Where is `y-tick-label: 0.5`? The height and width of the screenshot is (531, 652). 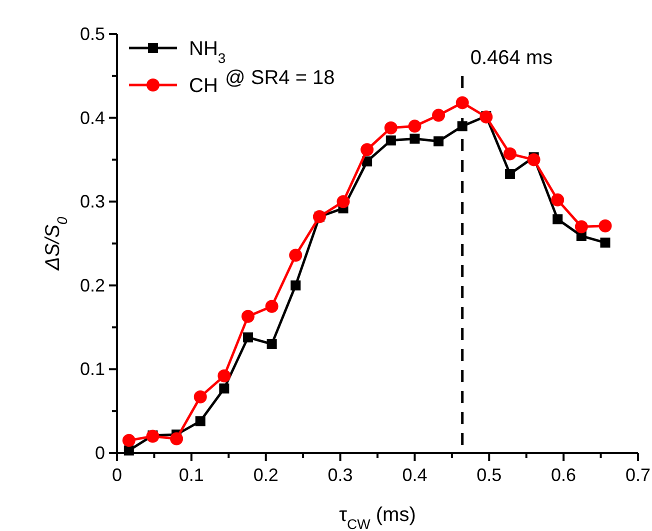 y-tick-label: 0.5 is located at coordinates (92, 34).